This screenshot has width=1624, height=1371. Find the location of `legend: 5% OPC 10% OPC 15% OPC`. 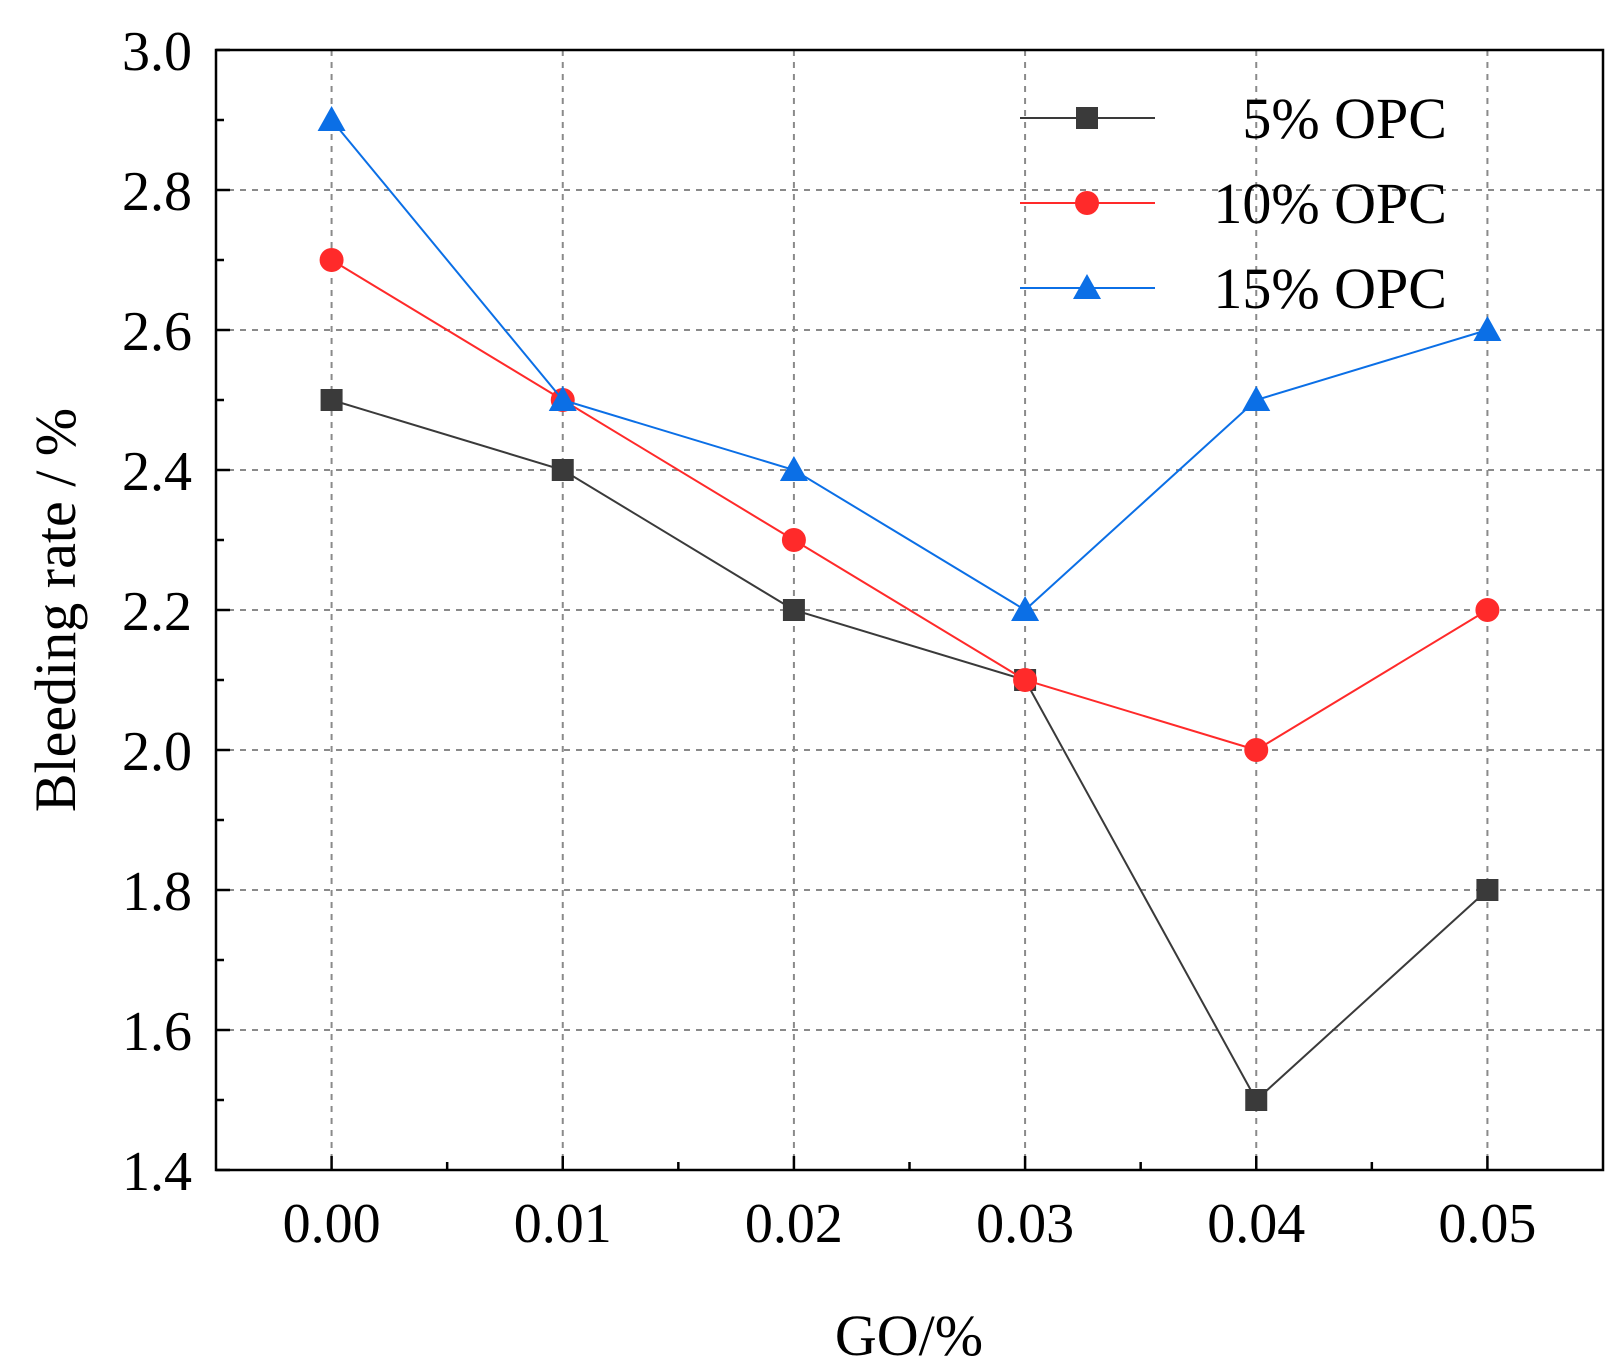

legend: 5% OPC 10% OPC 15% OPC is located at coordinates (1233, 203).